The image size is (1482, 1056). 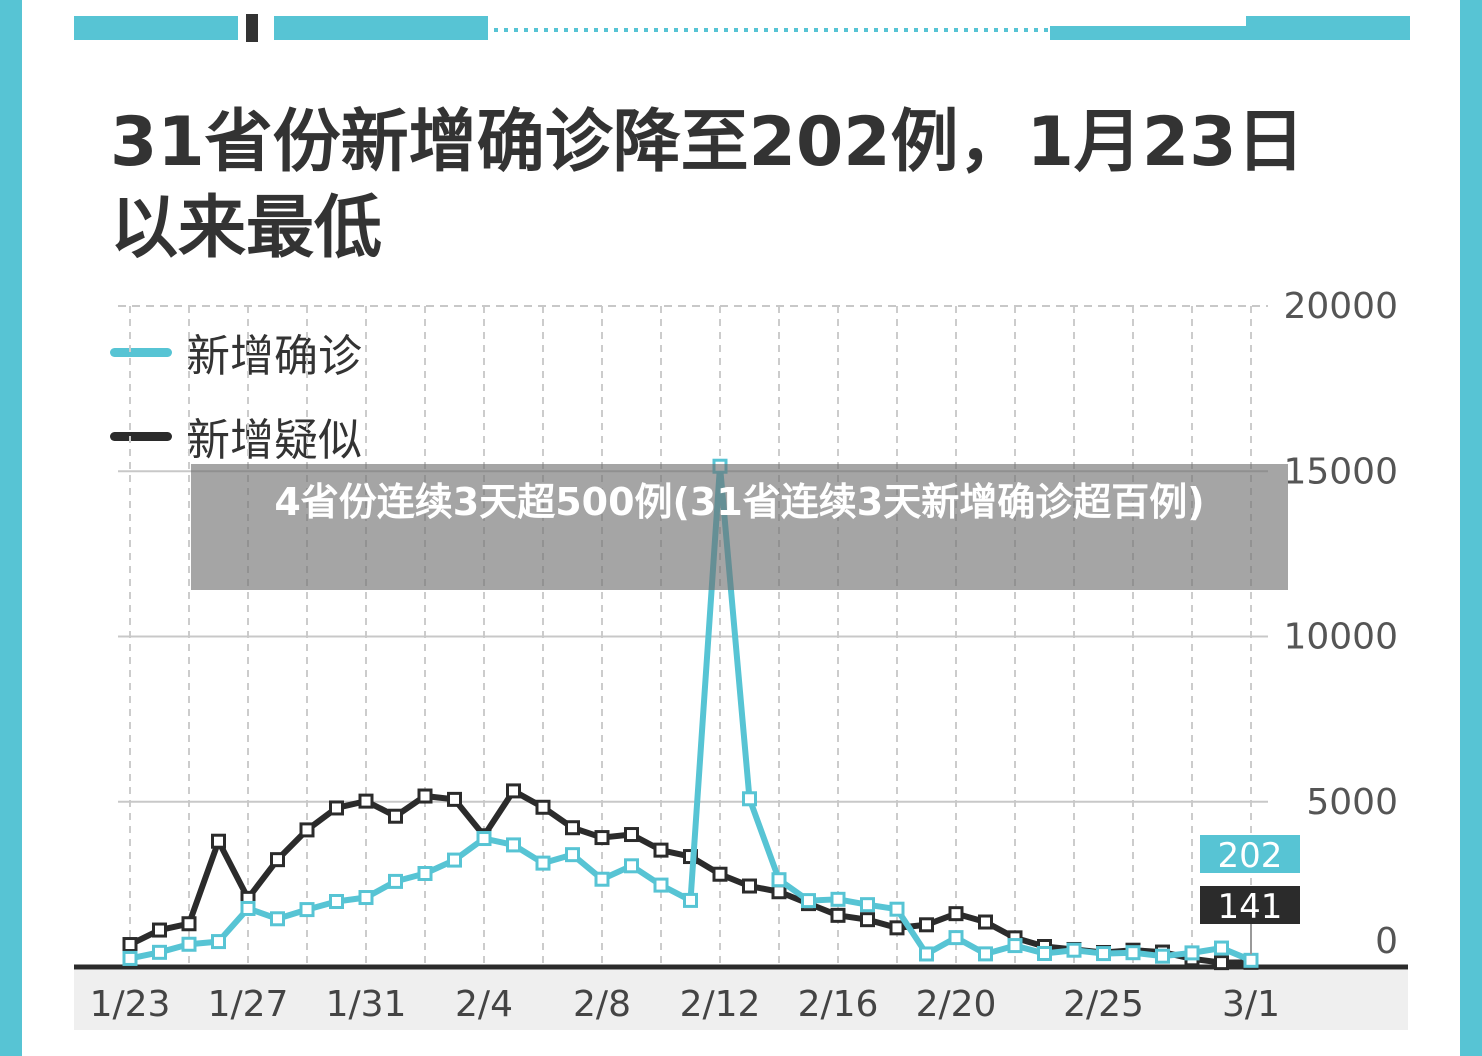 I want to click on end-label-box-suspected, so click(x=1250, y=905).